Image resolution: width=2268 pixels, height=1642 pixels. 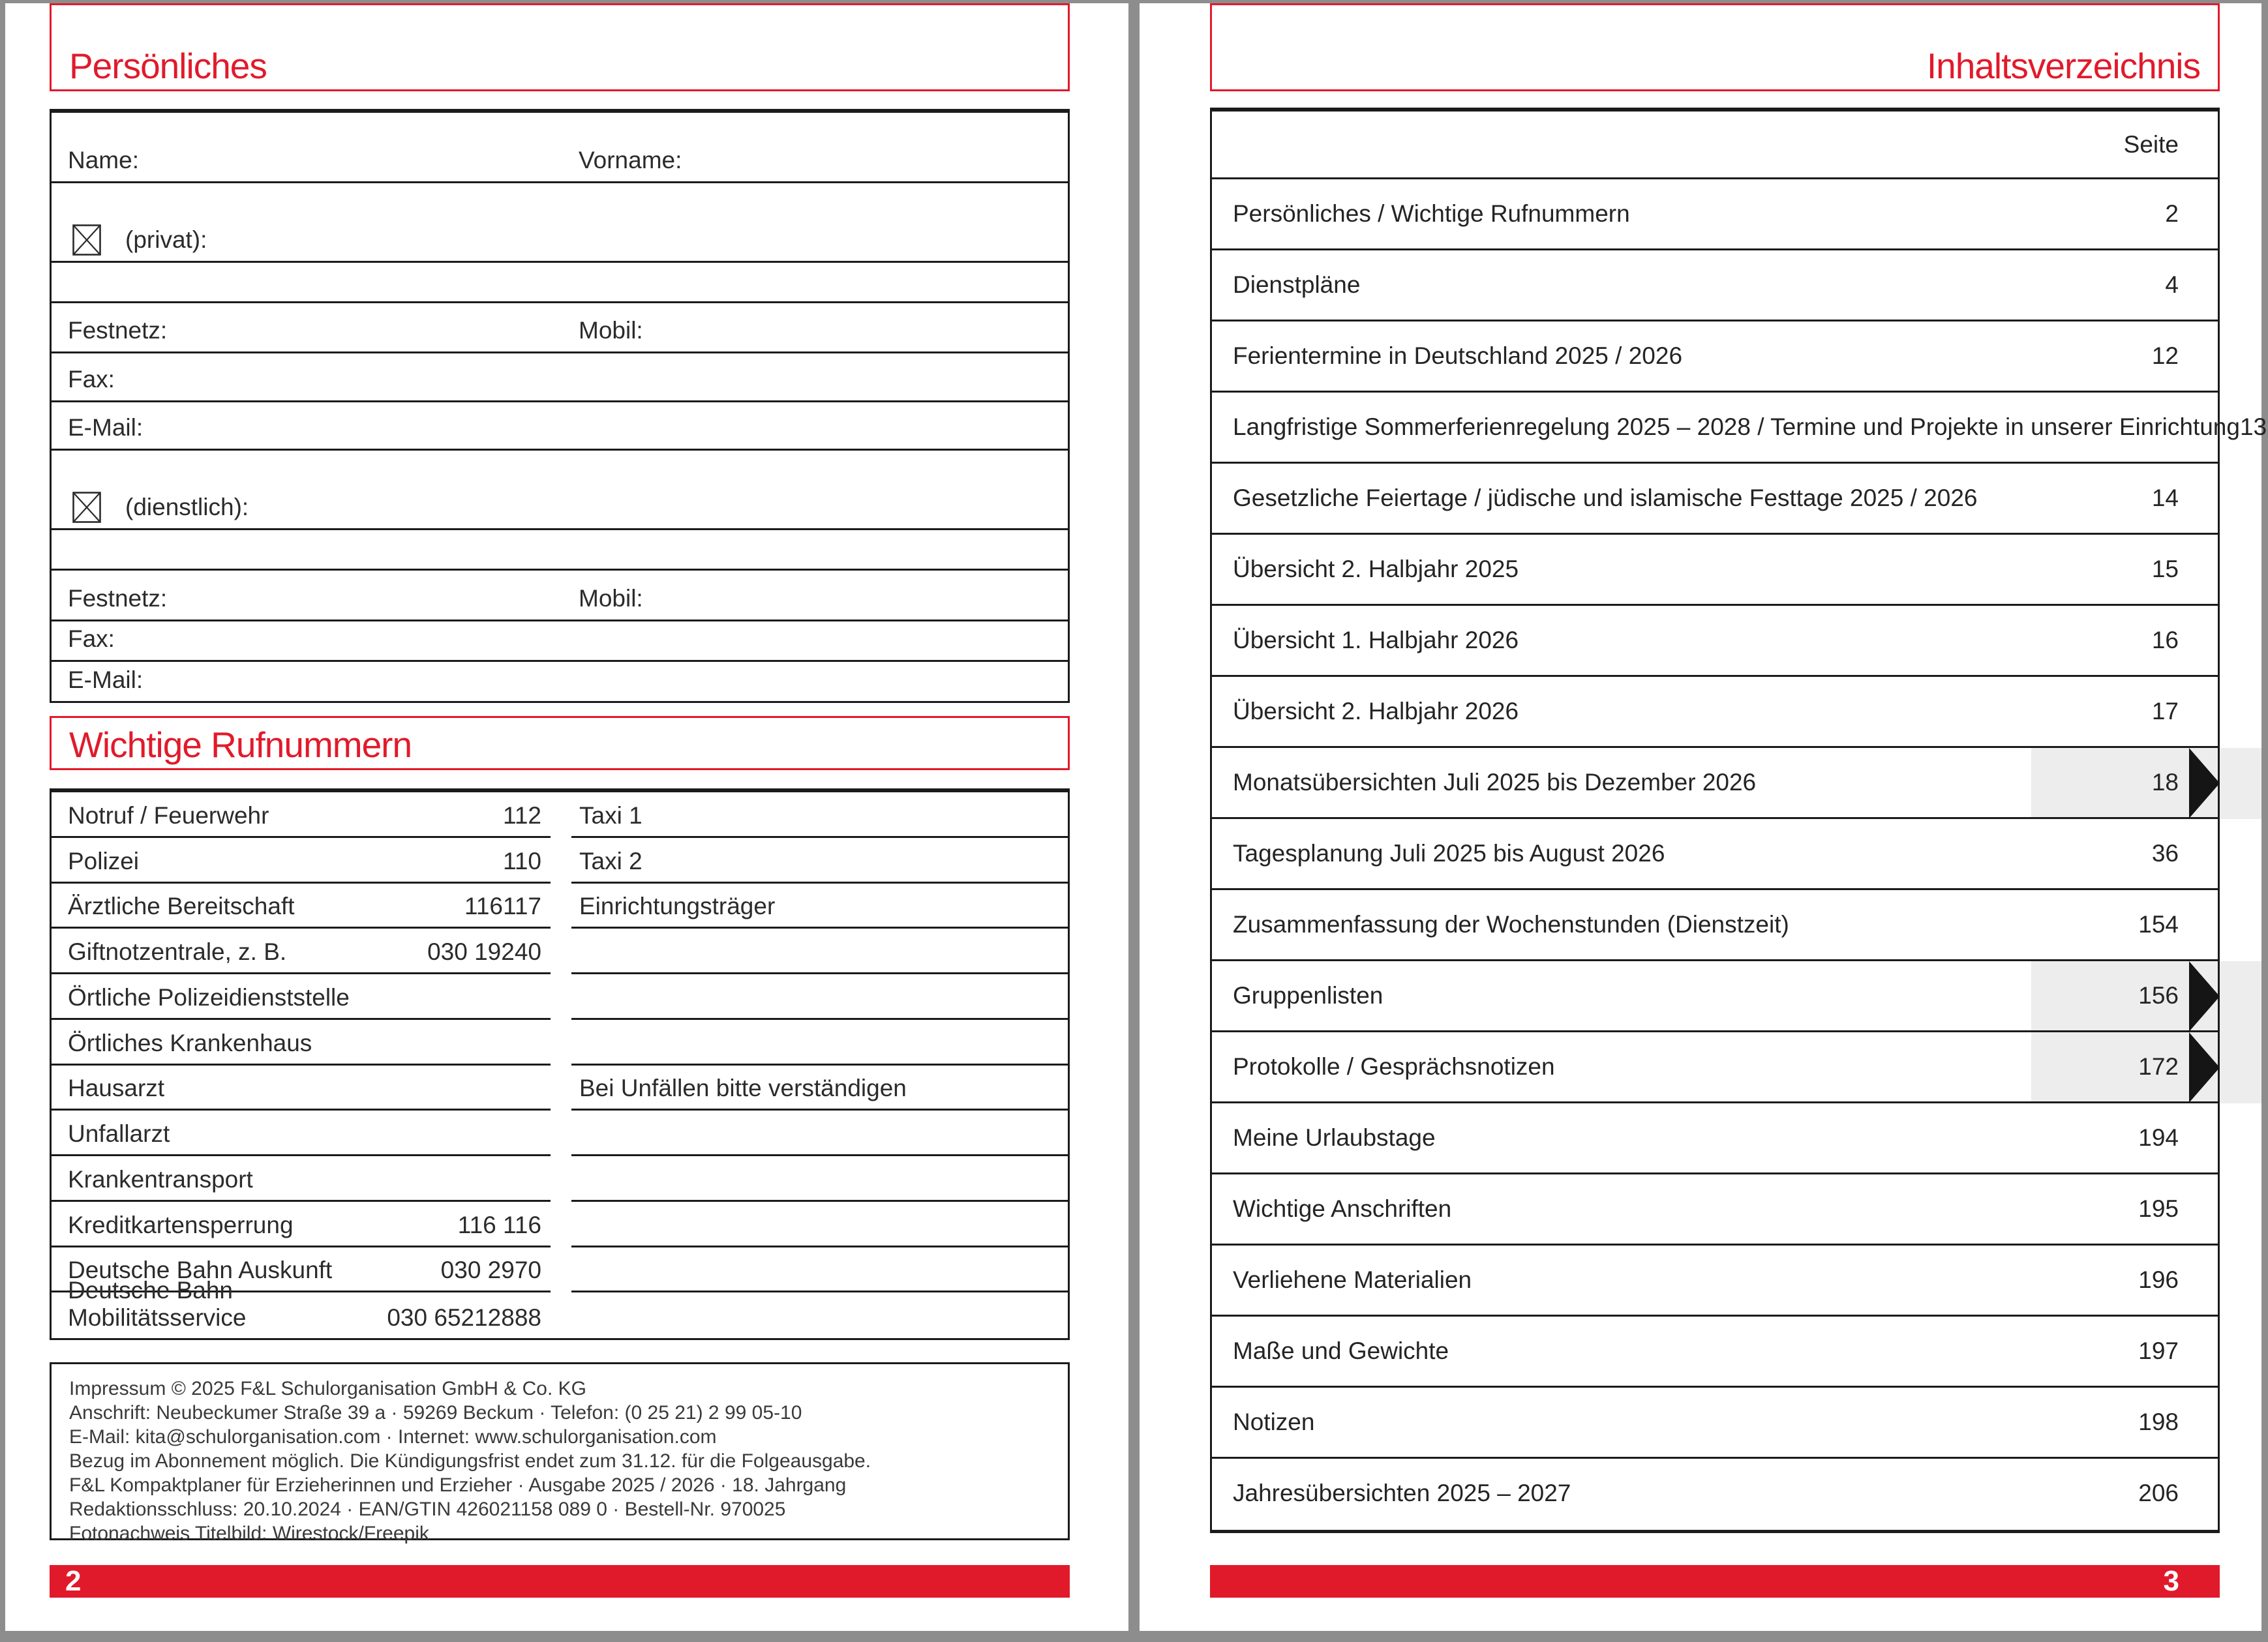 I want to click on phone-row: Polizei 110 Taxi 2, so click(x=560, y=861).